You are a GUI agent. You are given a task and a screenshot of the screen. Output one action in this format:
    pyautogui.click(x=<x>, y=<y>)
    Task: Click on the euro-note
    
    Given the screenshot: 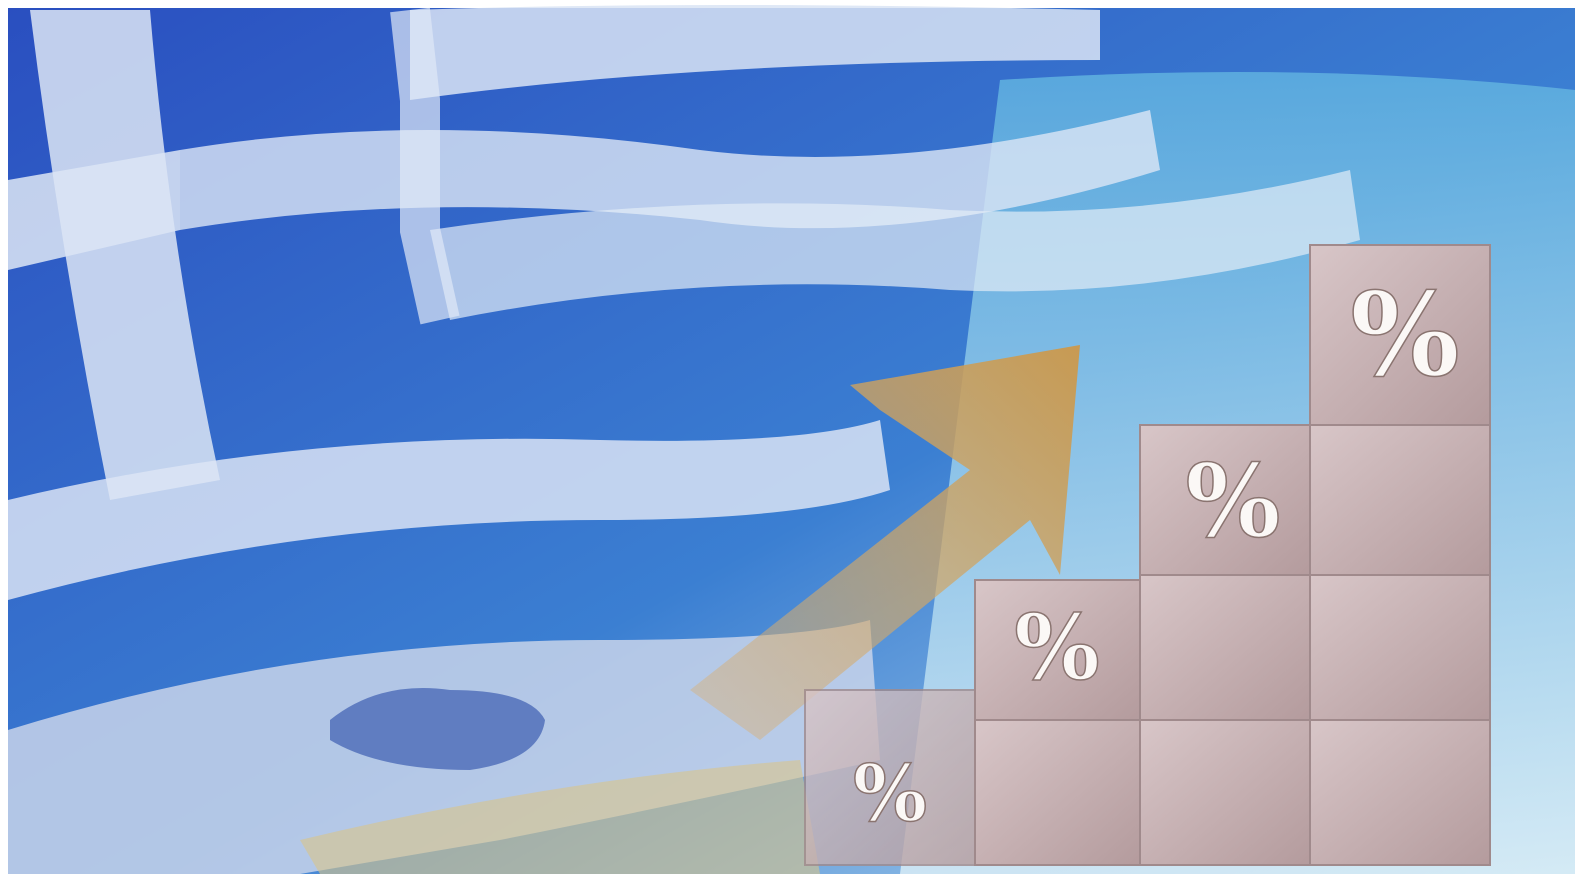 What is the action you would take?
    pyautogui.click(x=560, y=817)
    